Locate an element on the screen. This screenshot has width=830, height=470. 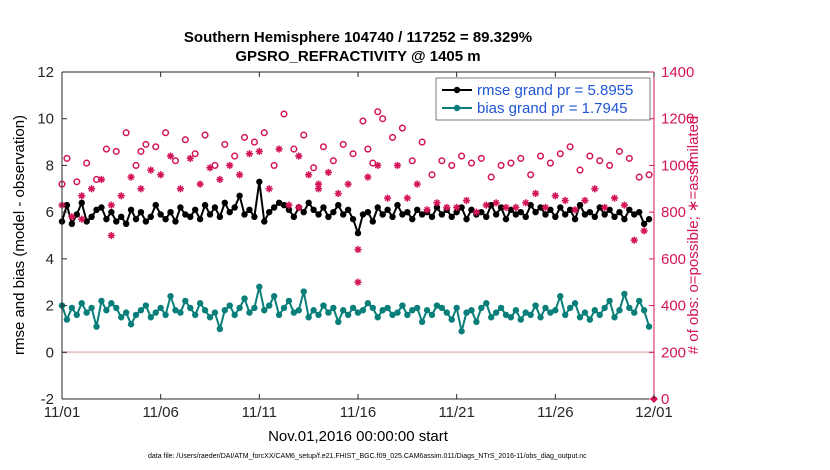
y-tick-label: 10 is located at coordinates (45, 119).